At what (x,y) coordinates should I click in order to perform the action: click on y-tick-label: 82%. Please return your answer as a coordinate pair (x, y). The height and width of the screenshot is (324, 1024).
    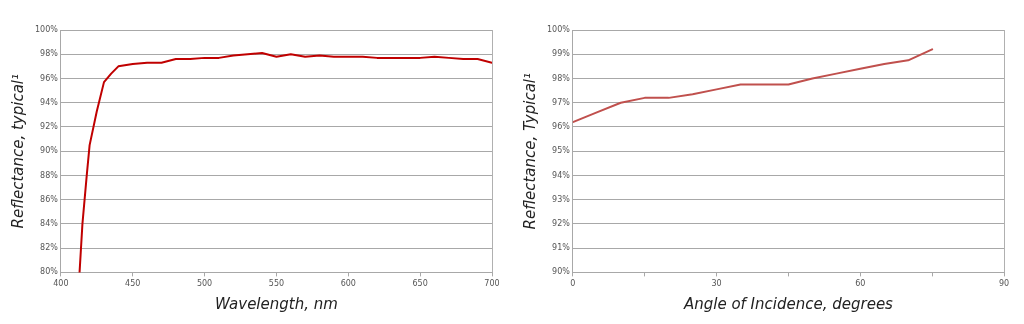
    Looking at the image, I should click on (49, 248).